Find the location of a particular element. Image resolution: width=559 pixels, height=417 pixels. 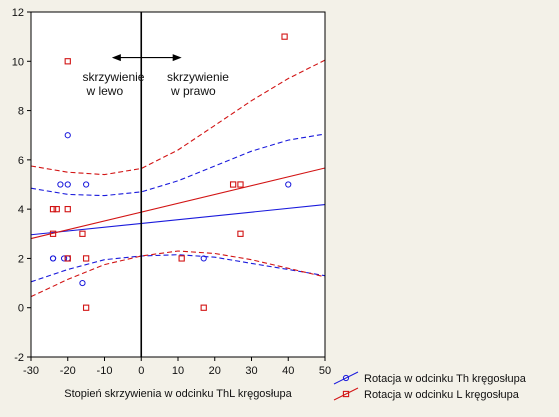

y-tick-label: 6 is located at coordinates (21, 161).